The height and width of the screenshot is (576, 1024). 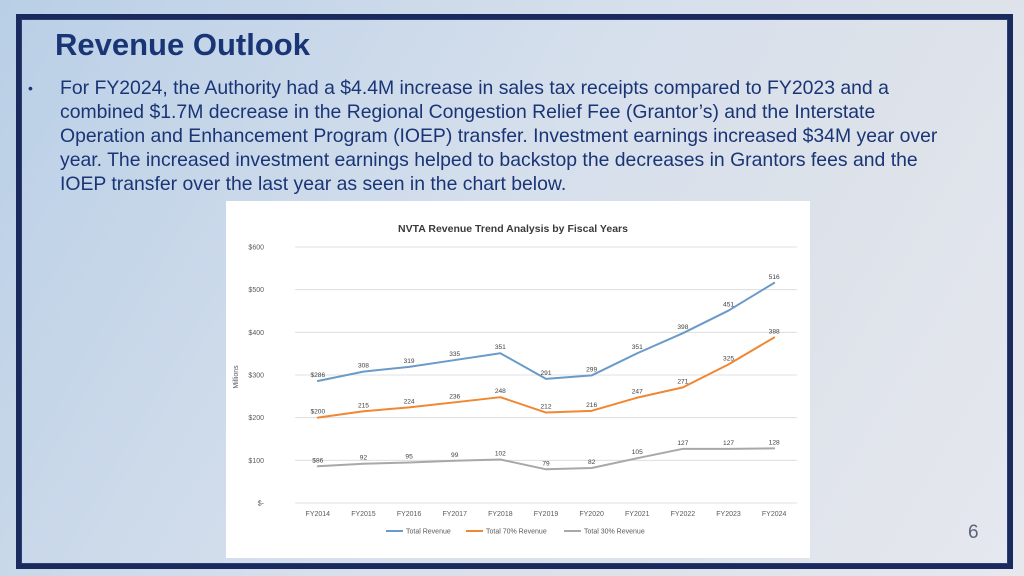 What do you see at coordinates (363, 366) in the screenshot?
I see `data-label: 308` at bounding box center [363, 366].